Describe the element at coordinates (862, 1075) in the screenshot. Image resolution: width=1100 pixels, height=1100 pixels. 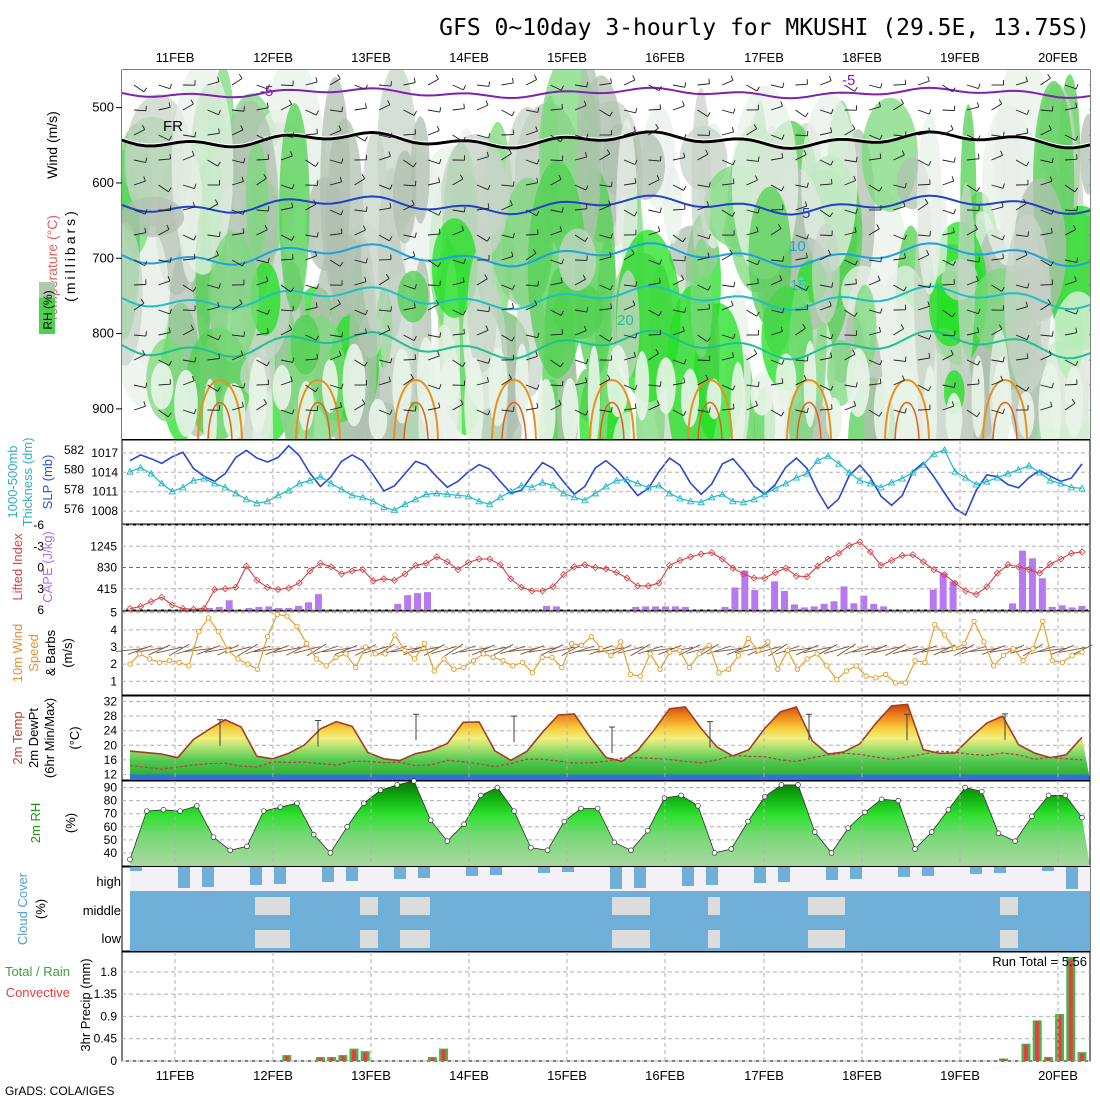
I see `bottom-date-label: 18FEB` at that location.